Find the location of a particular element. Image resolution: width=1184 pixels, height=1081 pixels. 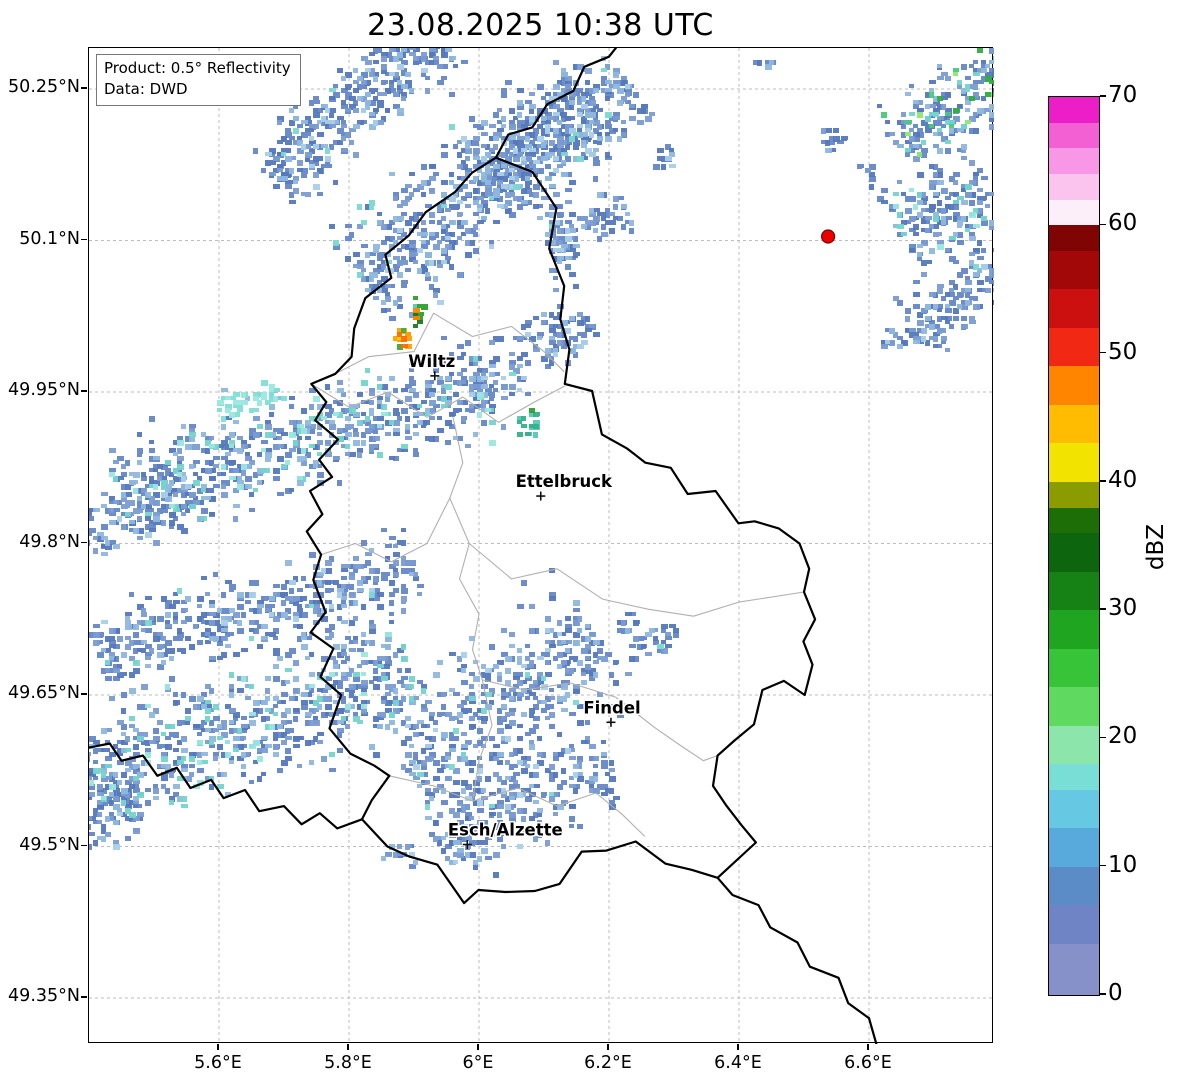

product-info-box: Product: 0.5° Reflectivity Data: DWD is located at coordinates (198, 80).